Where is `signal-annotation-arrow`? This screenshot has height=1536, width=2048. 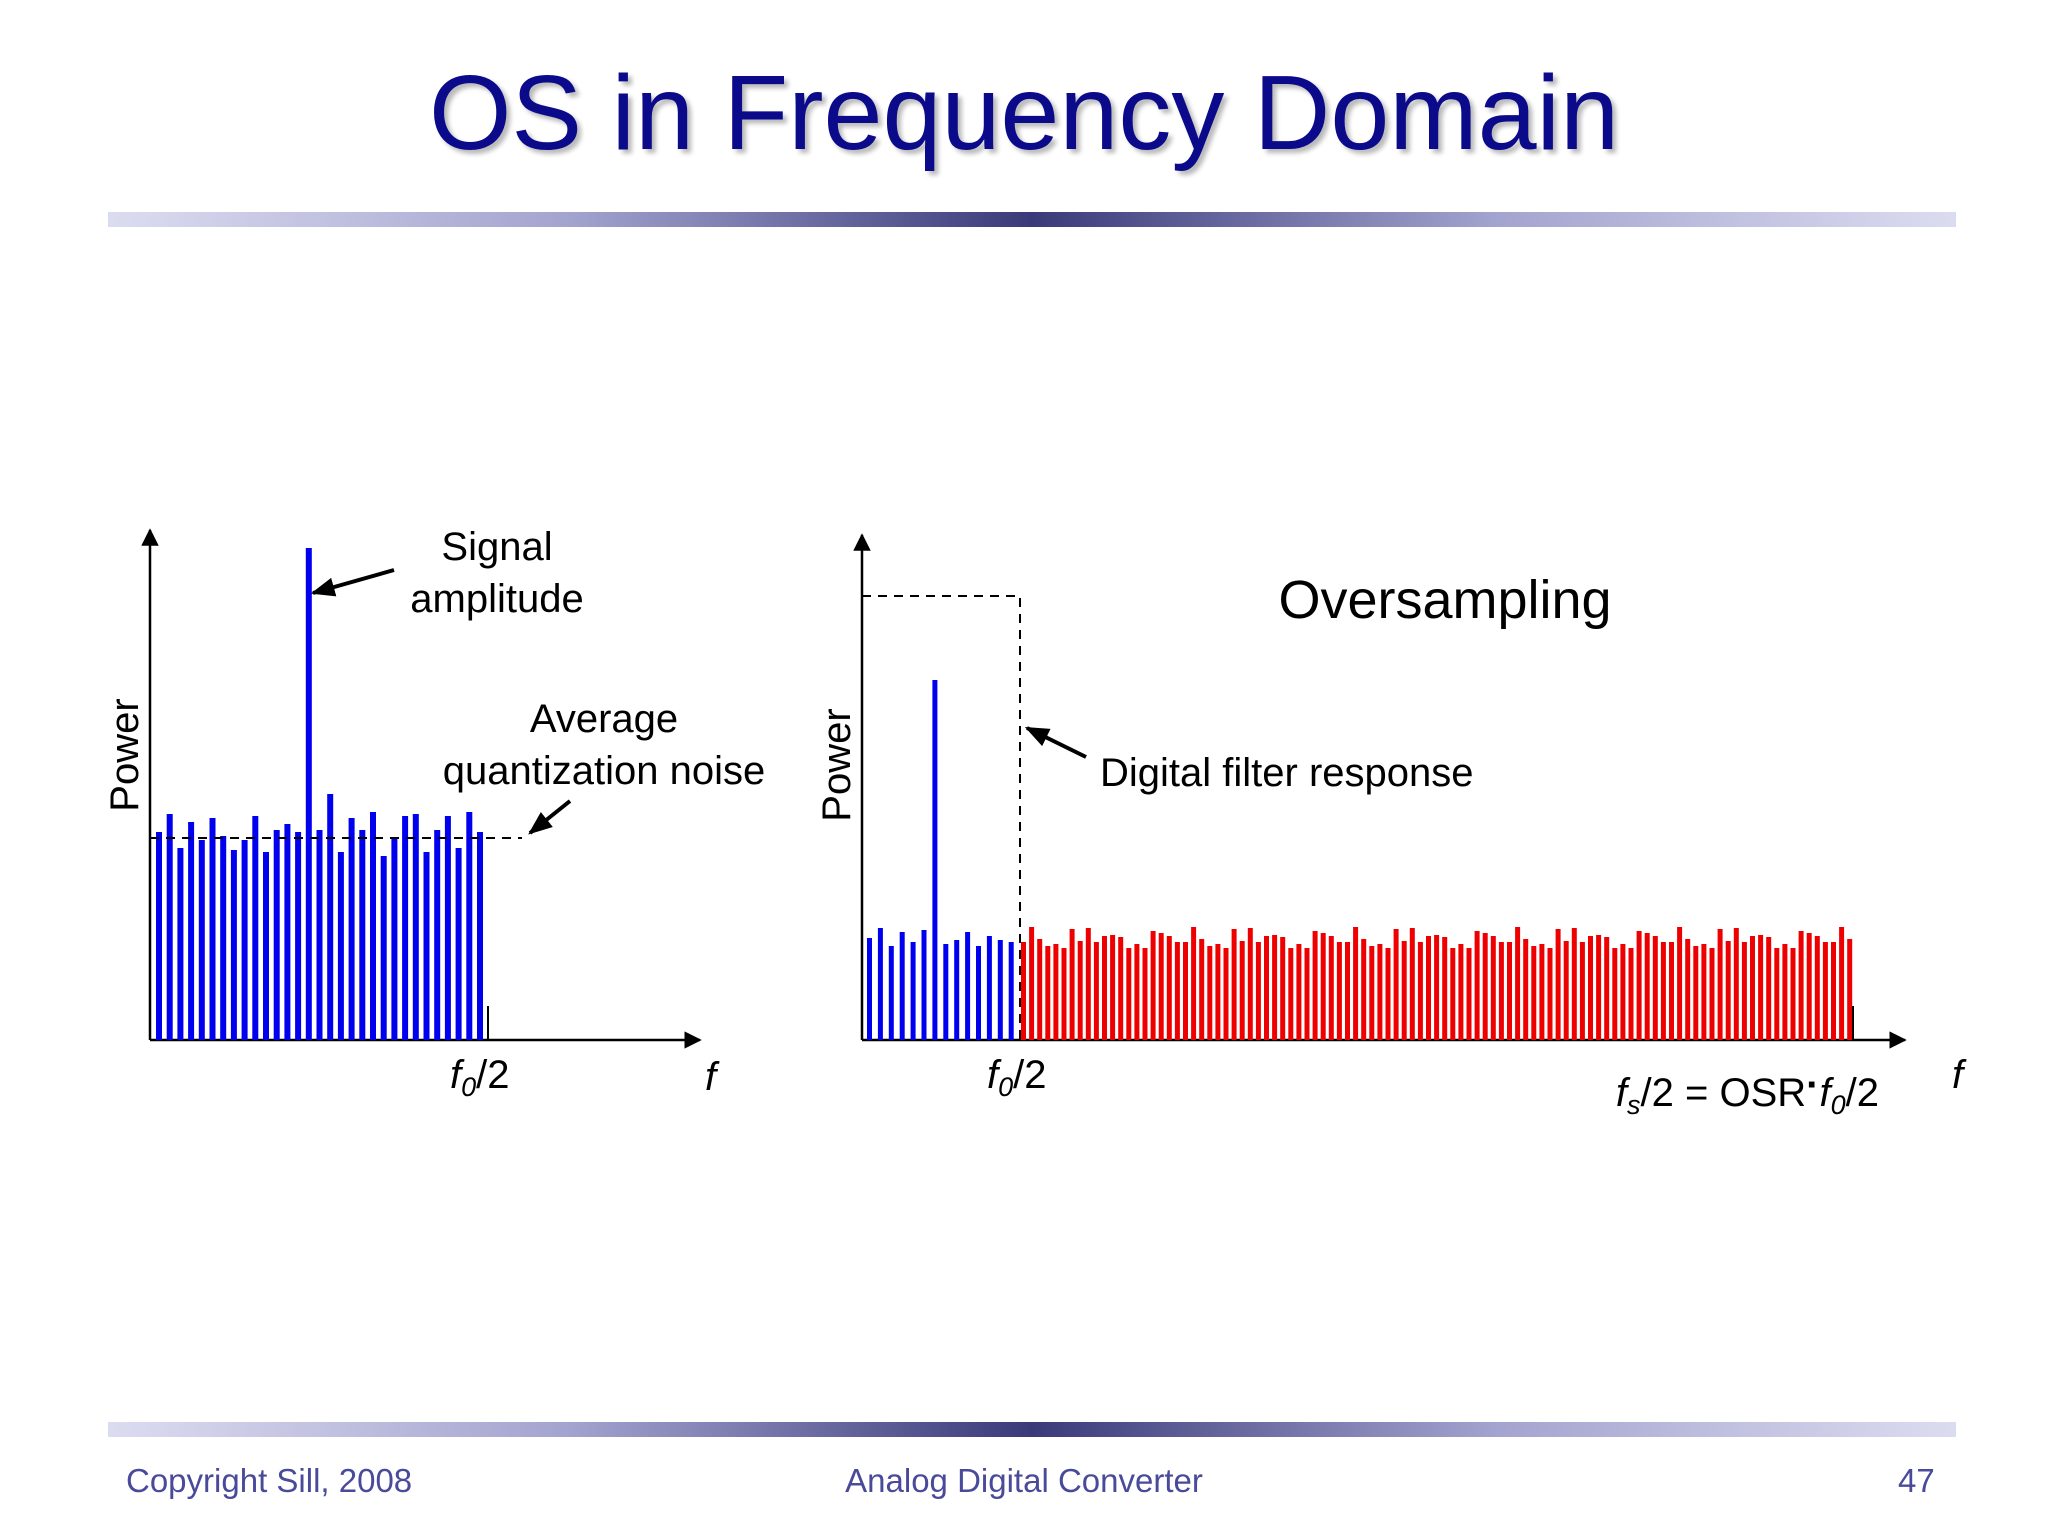 signal-annotation-arrow is located at coordinates (352, 582).